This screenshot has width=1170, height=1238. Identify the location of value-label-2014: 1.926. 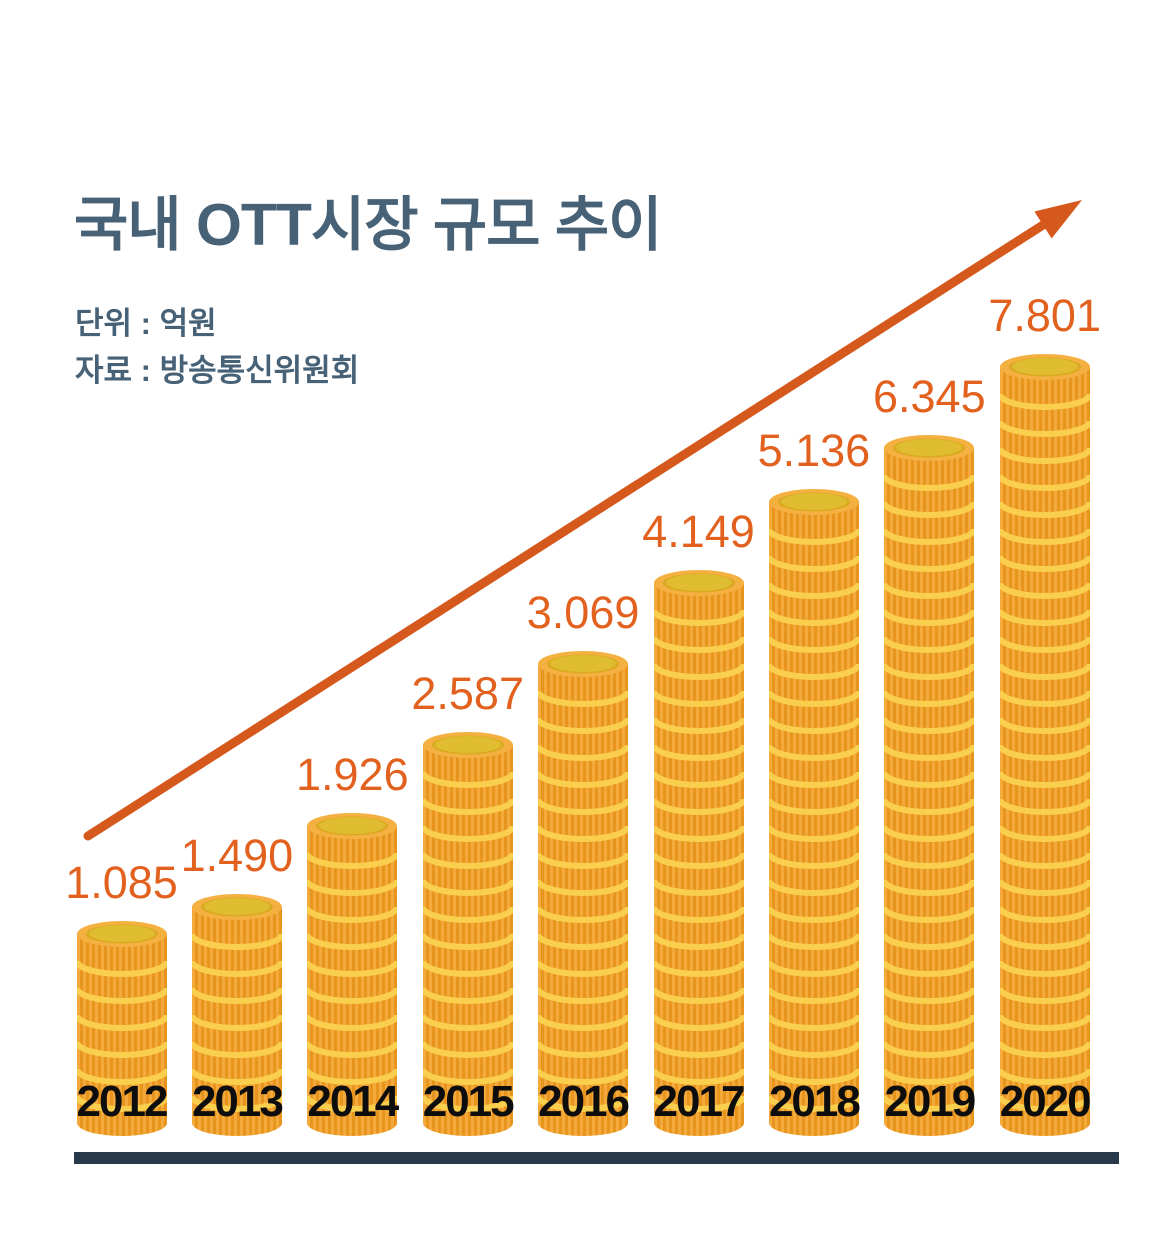
(352, 774).